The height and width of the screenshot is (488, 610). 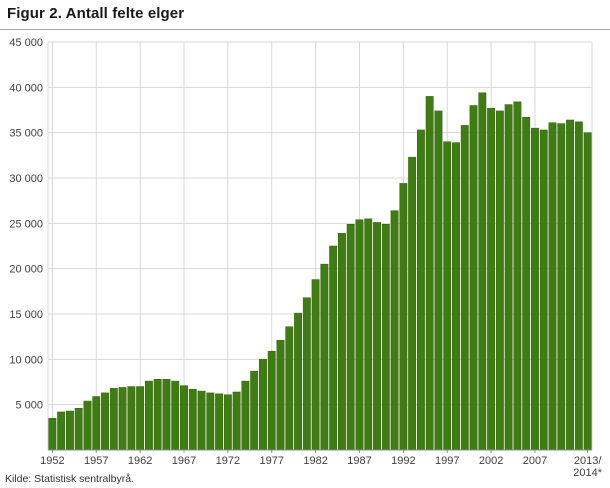 I want to click on x-tick-label: 2014*, so click(x=587, y=473).